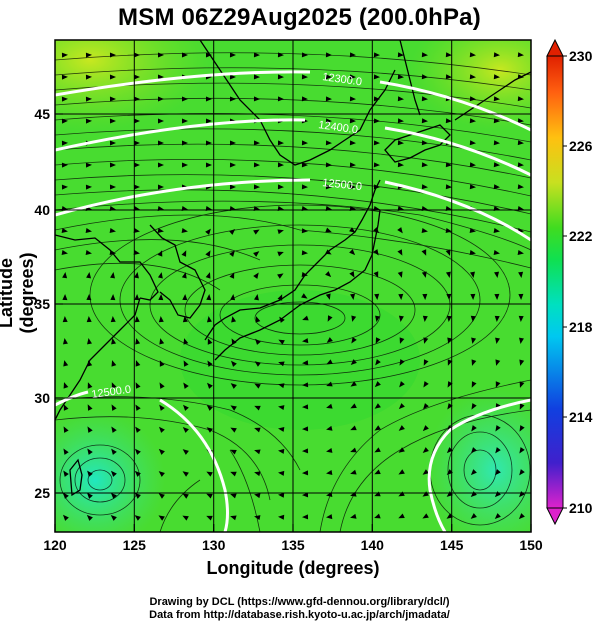 This screenshot has height=625, width=599. What do you see at coordinates (555, 516) in the screenshot?
I see `colorbar-min-triangle` at bounding box center [555, 516].